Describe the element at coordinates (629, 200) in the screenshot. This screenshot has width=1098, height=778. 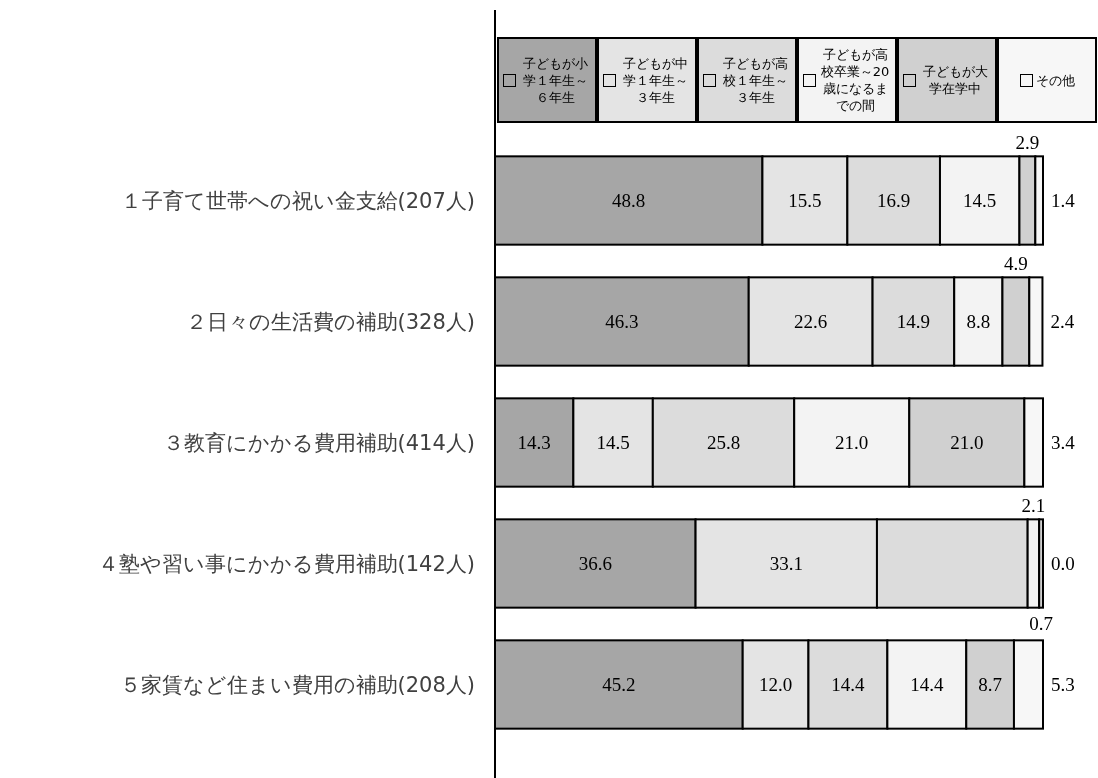
I see `data-label: 48.8` at that location.